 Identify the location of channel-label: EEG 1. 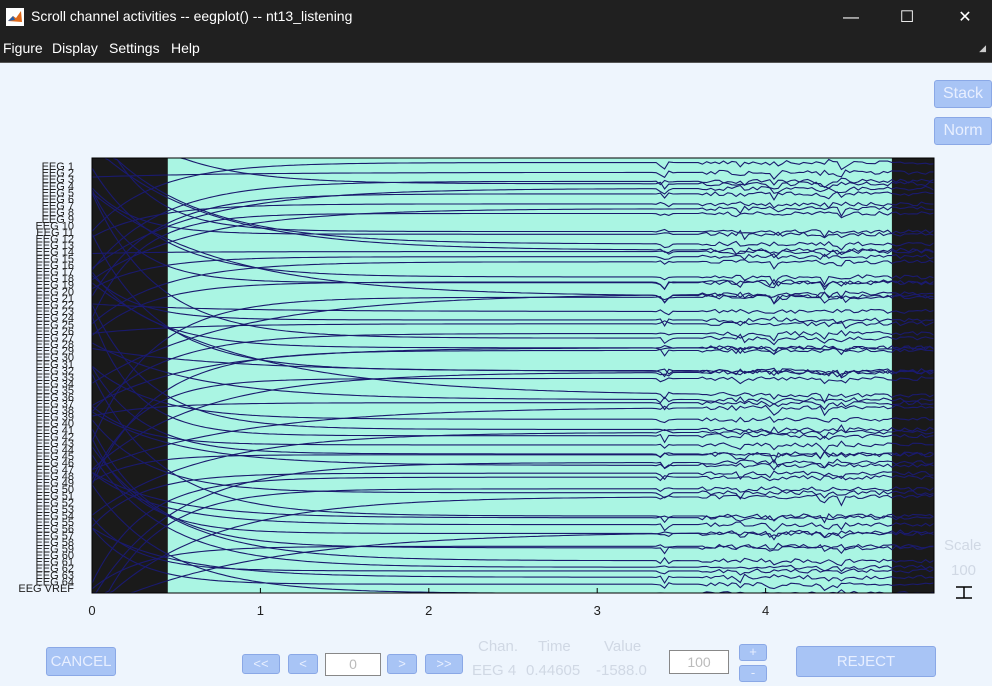
(58, 167).